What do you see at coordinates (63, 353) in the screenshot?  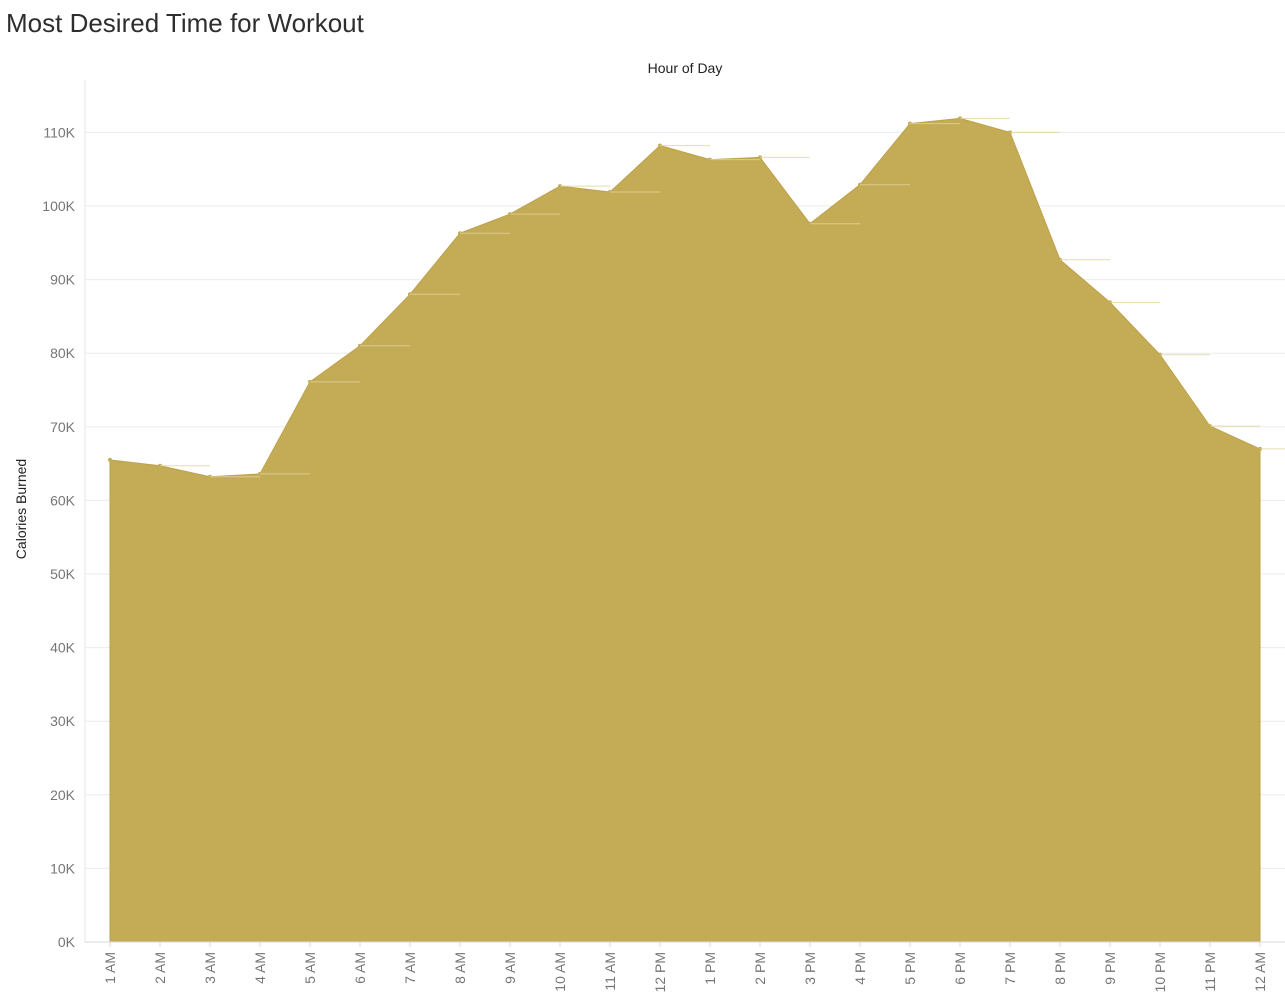 I see `y-tick-label: 80K` at bounding box center [63, 353].